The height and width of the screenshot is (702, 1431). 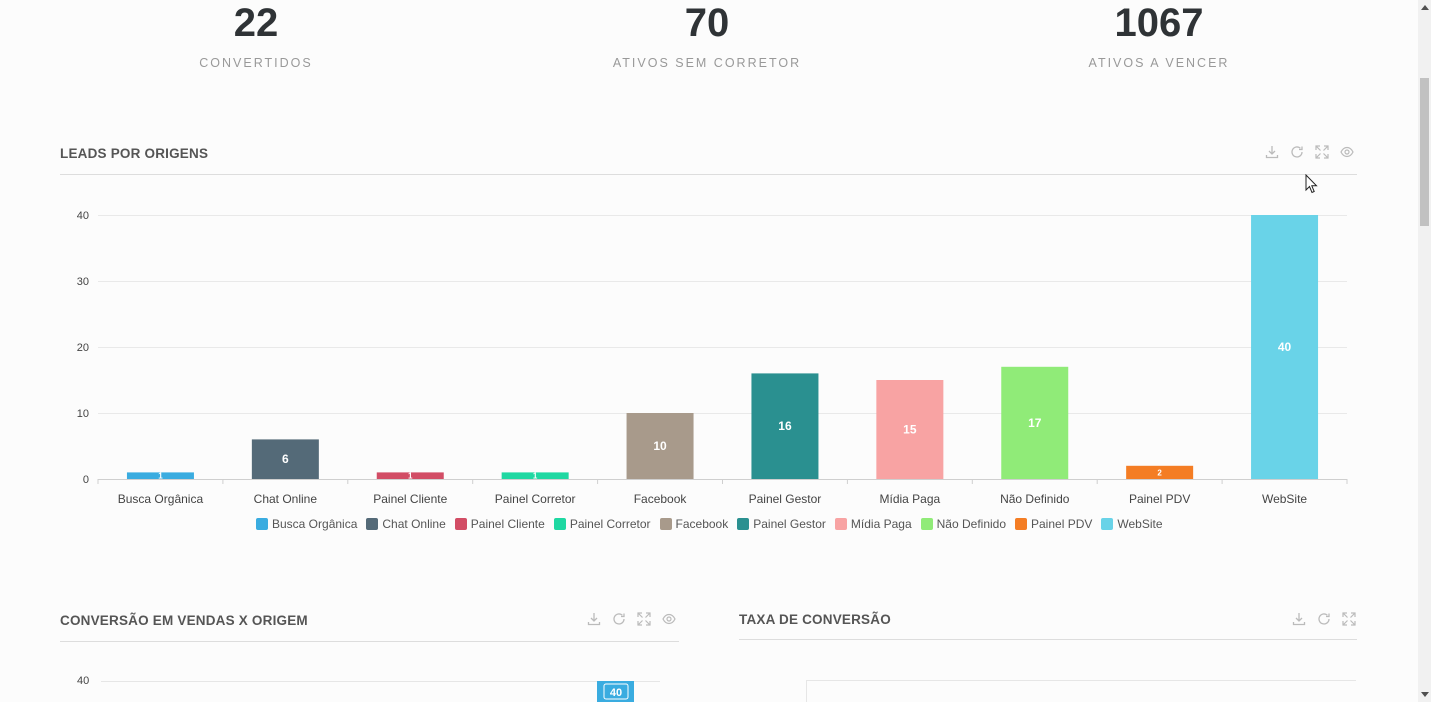 What do you see at coordinates (83, 348) in the screenshot?
I see `y-tick-label: 20` at bounding box center [83, 348].